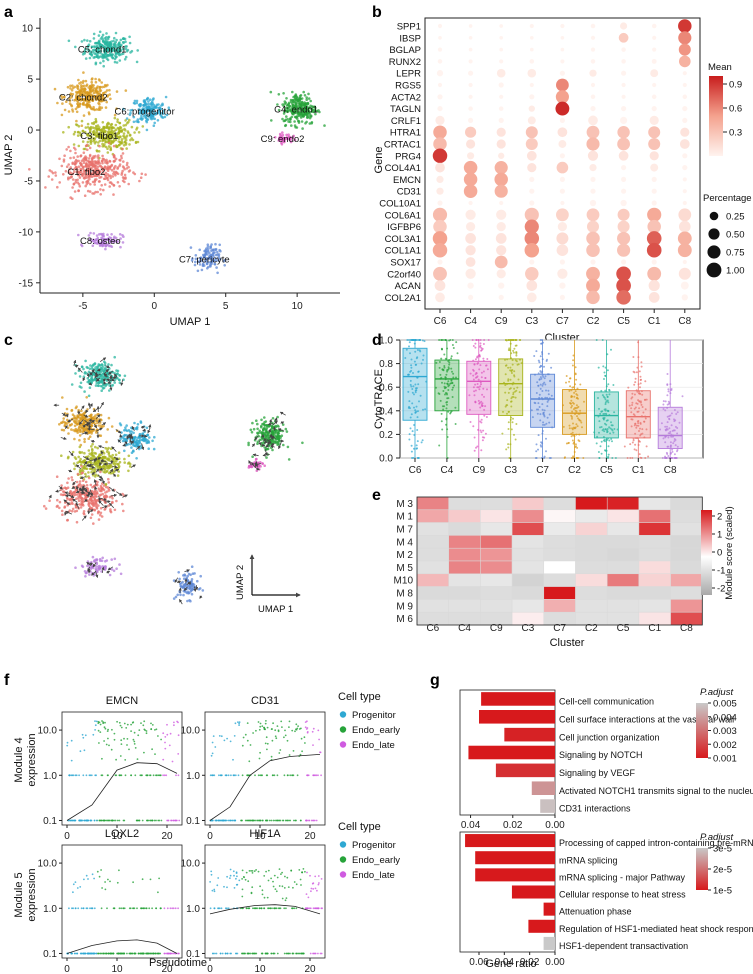 This screenshot has width=753, height=974. Describe the element at coordinates (400, 204) in the screenshot. I see `b-gene-label: COL10A1` at that location.